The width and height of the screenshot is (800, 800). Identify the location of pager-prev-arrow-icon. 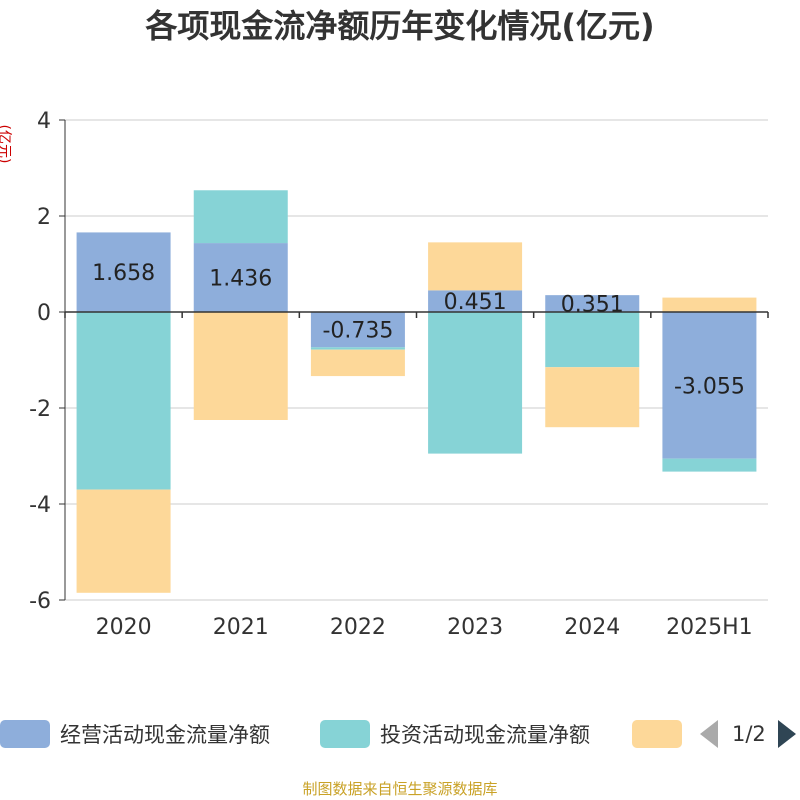
(709, 734).